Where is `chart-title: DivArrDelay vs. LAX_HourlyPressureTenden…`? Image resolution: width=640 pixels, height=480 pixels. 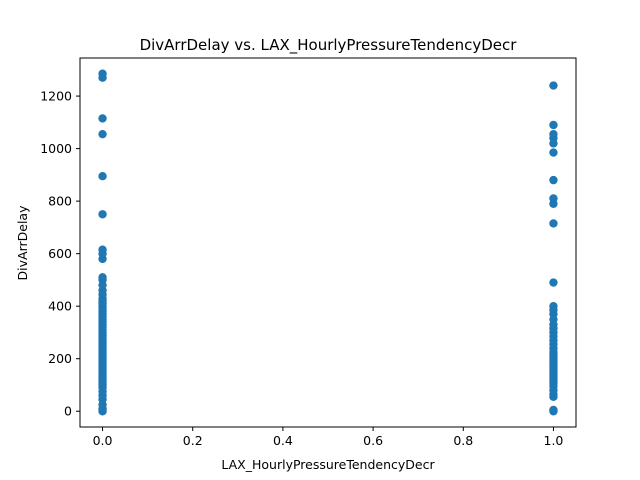
chart-title: DivArrDelay vs. LAX_HourlyPressureTenden… is located at coordinates (329, 45).